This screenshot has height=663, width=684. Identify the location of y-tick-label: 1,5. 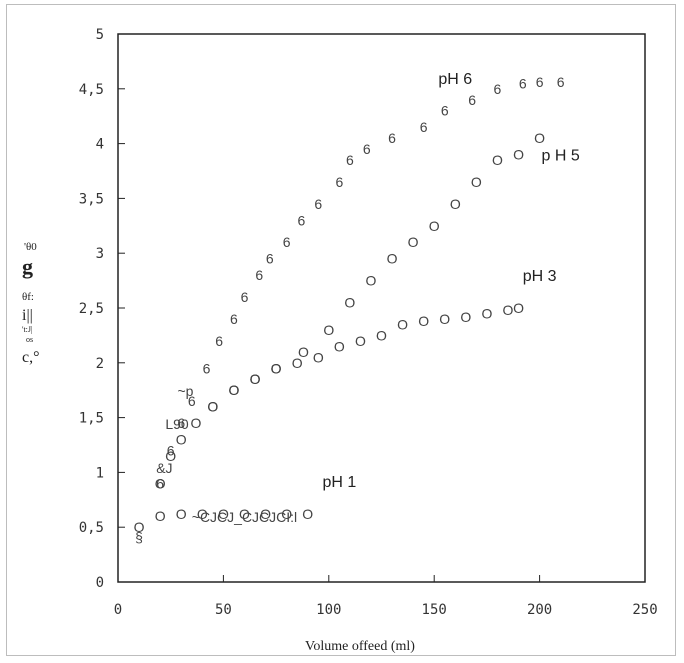
(91, 419).